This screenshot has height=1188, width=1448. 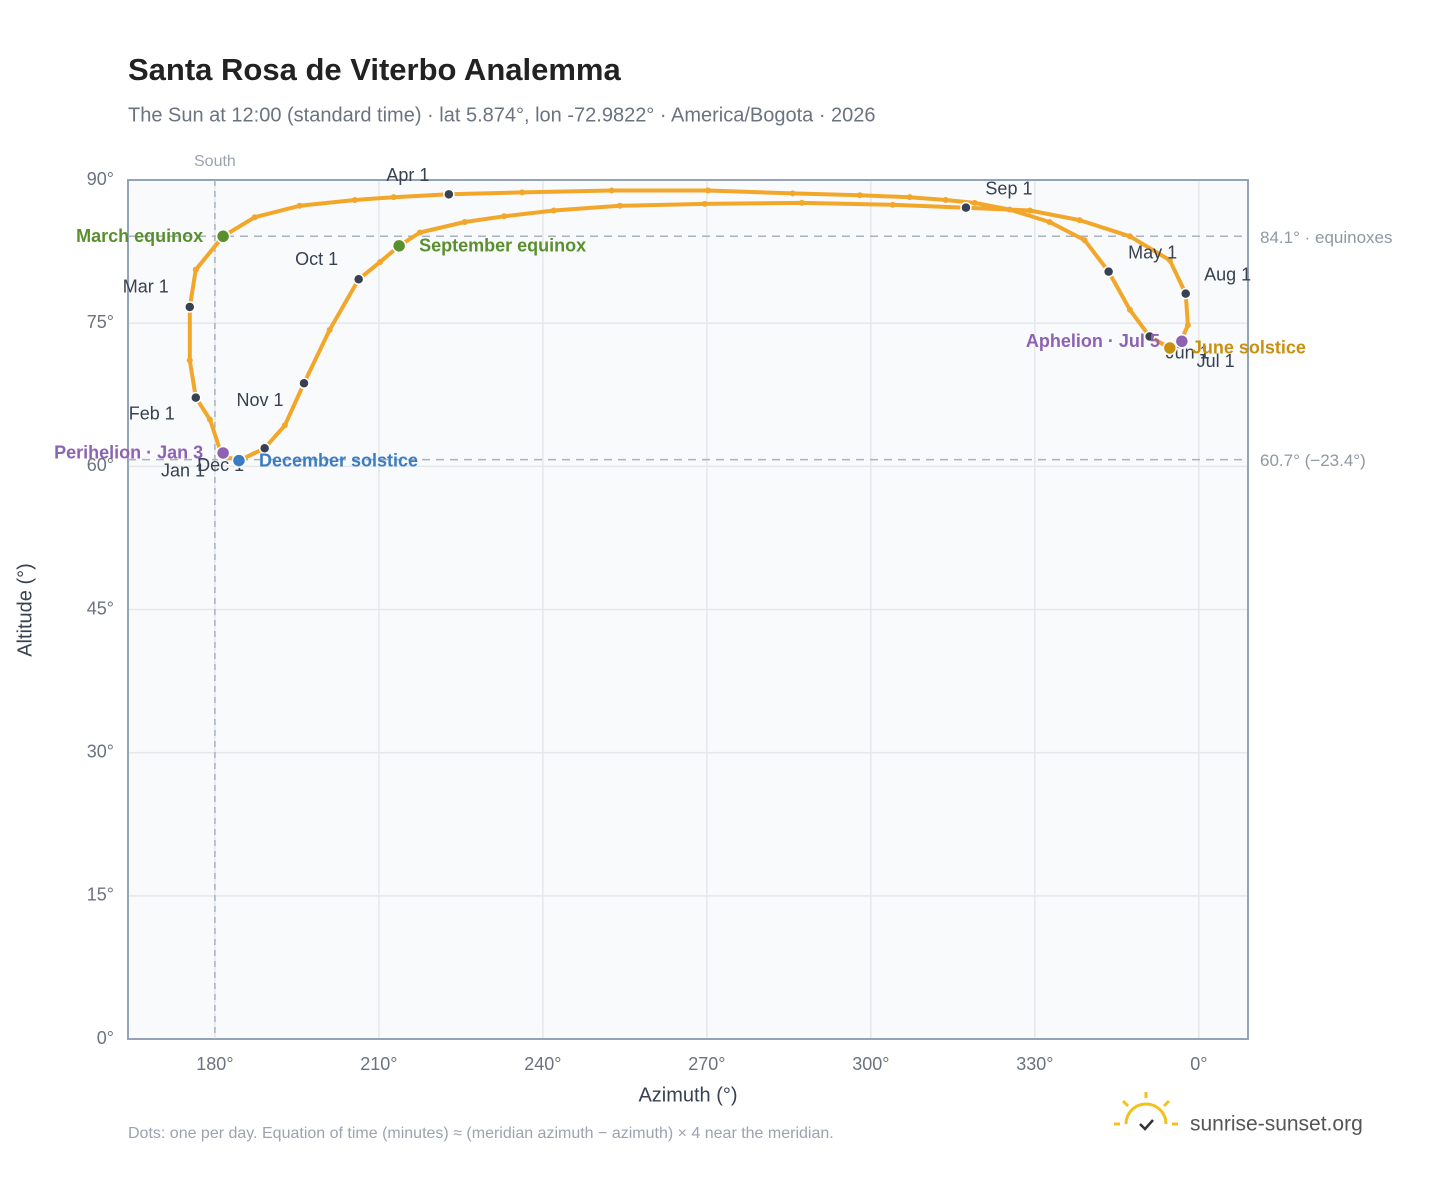 What do you see at coordinates (100, 322) in the screenshot?
I see `y-tick-label: 75°` at bounding box center [100, 322].